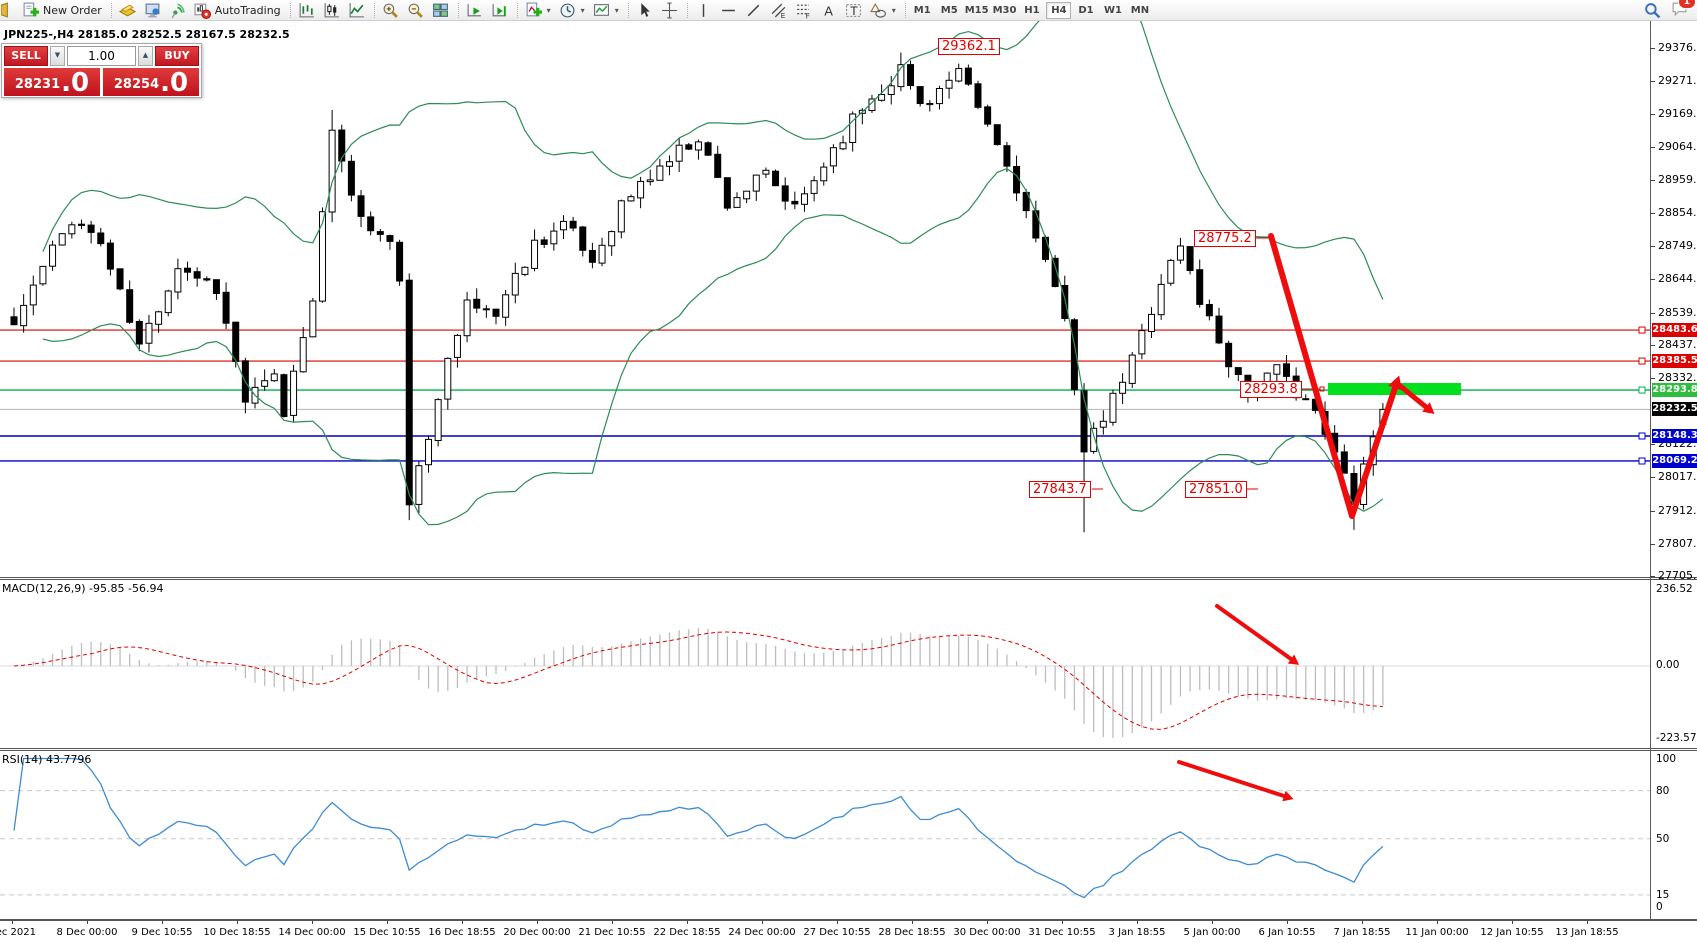  I want to click on bar-chart-button, so click(306, 10).